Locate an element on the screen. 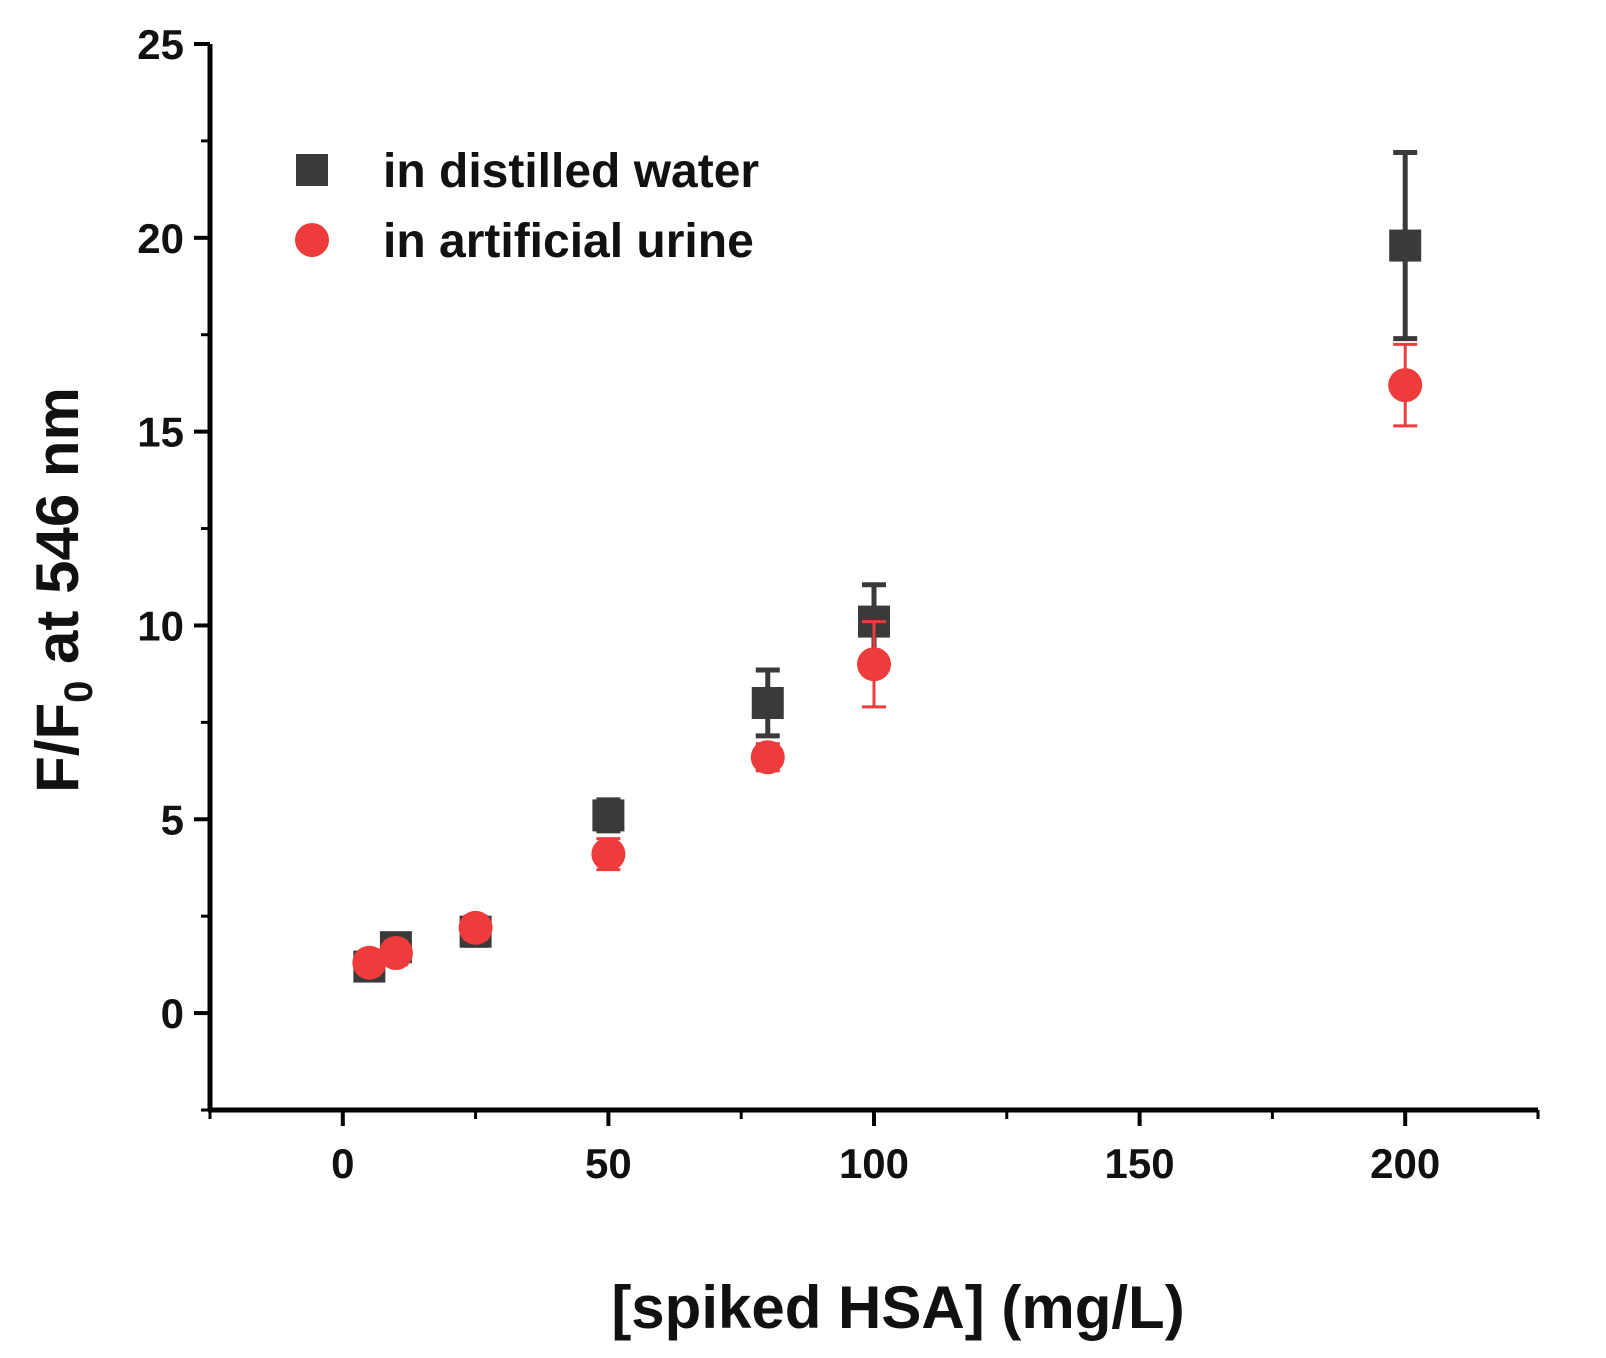  x-tick-label: 50 is located at coordinates (608, 1163).